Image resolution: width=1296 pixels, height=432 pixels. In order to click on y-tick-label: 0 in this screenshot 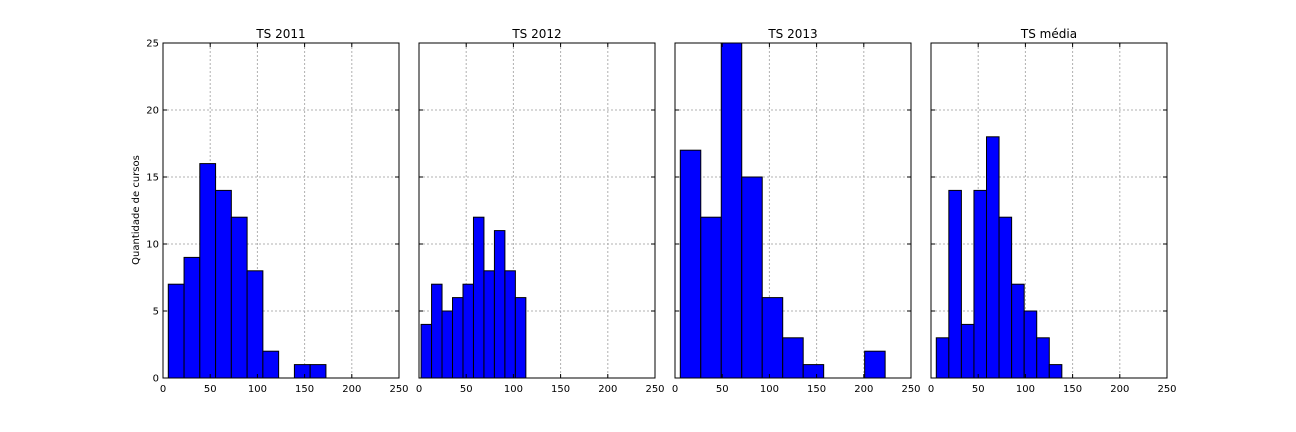, I will do `click(156, 379)`.